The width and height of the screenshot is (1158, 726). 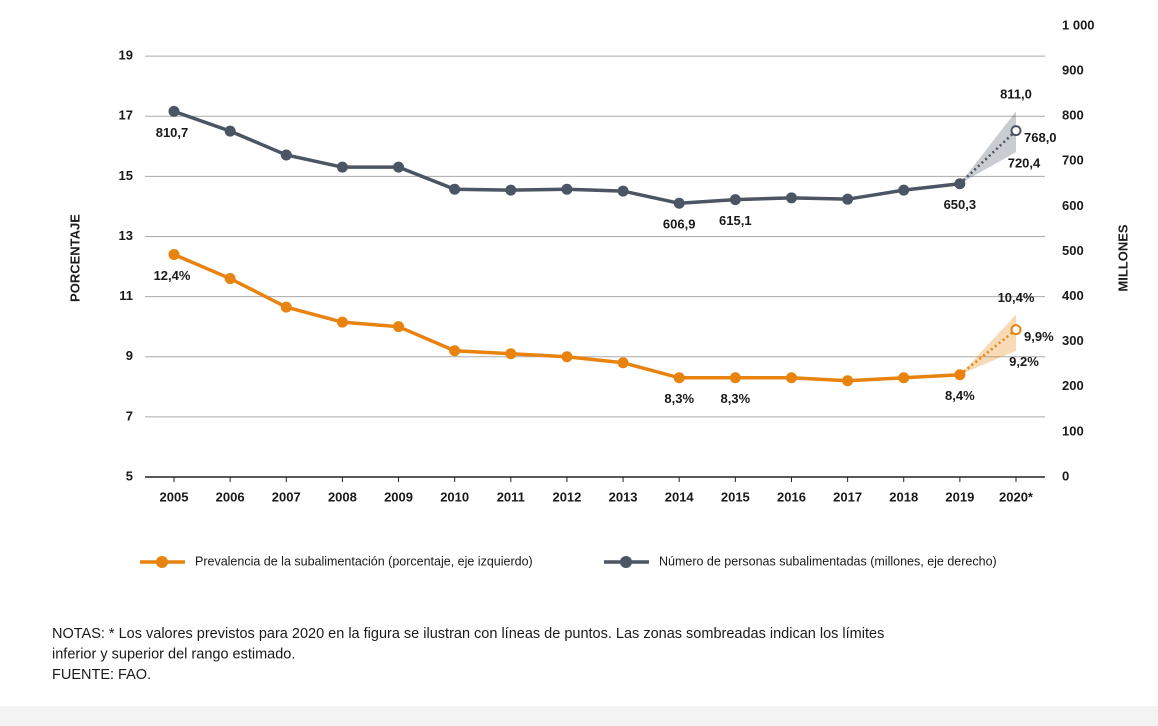 What do you see at coordinates (791, 496) in the screenshot?
I see `x-tick-label: 2016` at bounding box center [791, 496].